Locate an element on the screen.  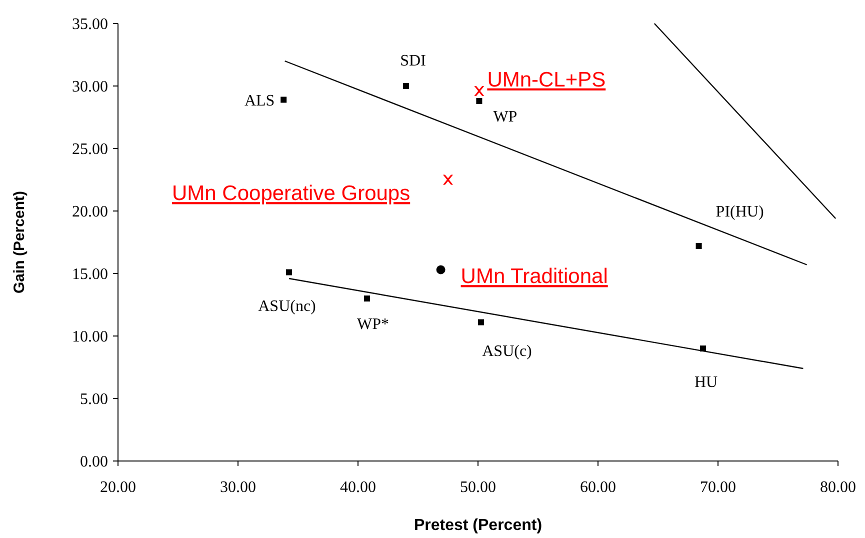
y-tick-label: 10.00 is located at coordinates (90, 337).